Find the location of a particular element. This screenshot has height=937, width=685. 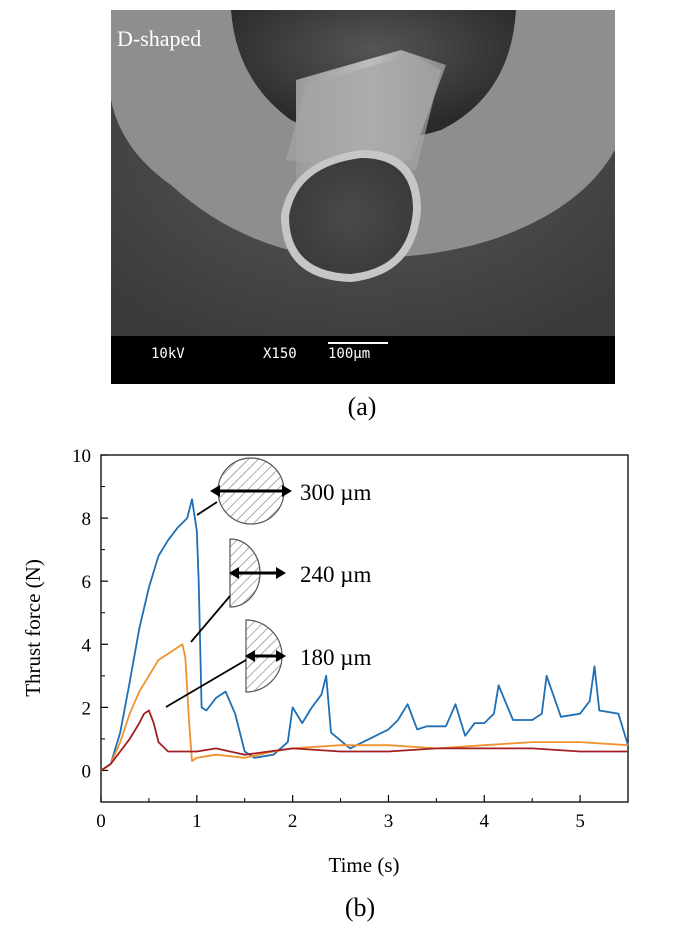

x-tick-label: 4 is located at coordinates (485, 821).